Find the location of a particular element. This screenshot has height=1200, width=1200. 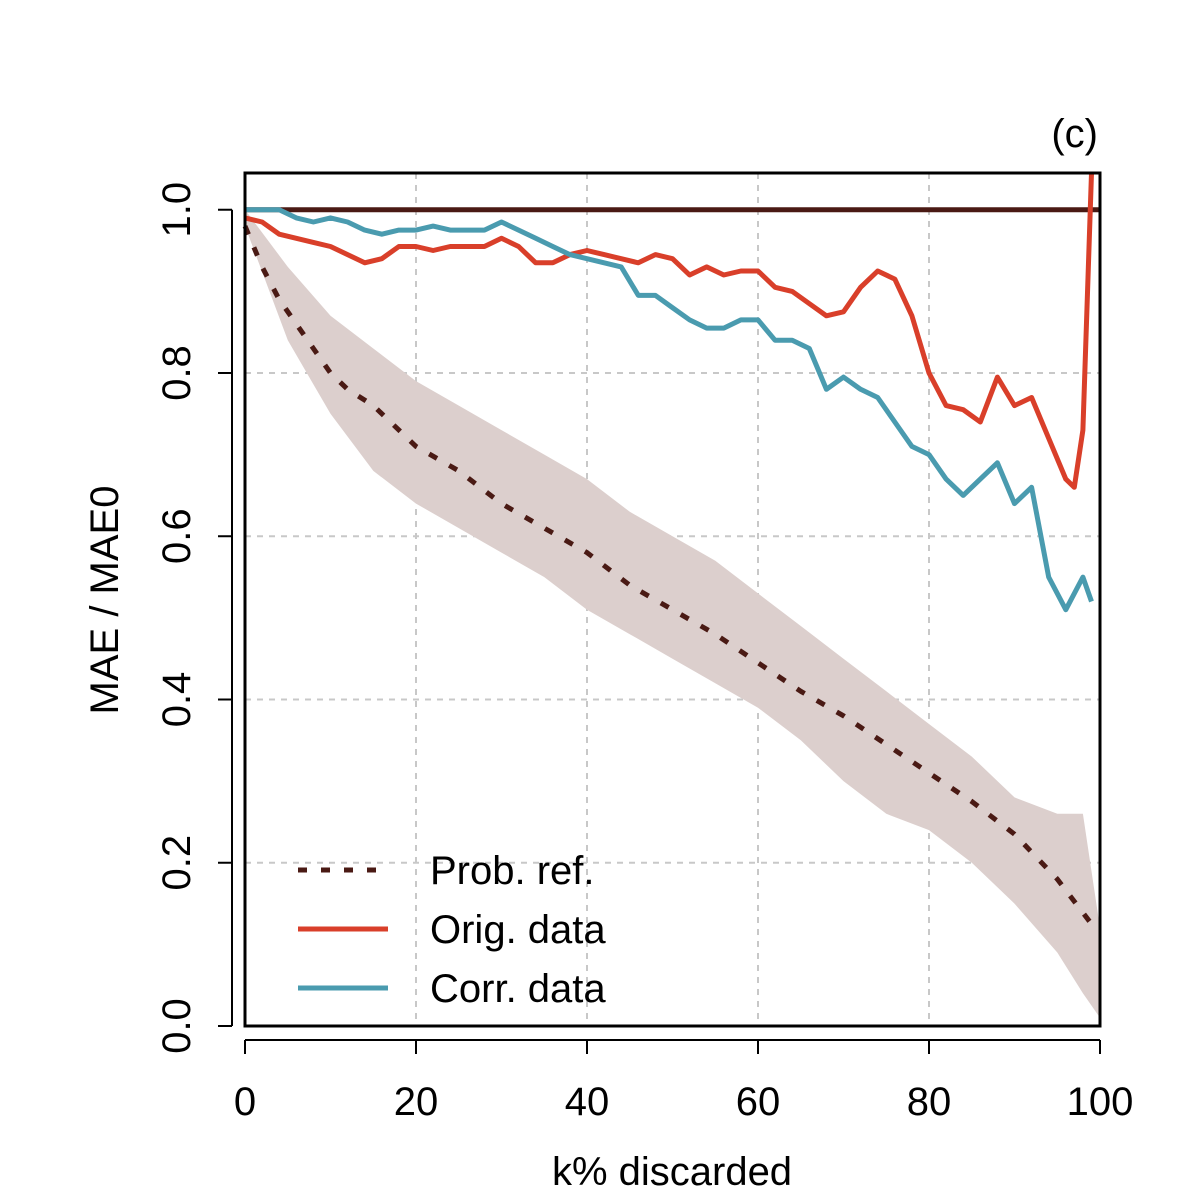

y-tick-label: 1.0 is located at coordinates (177, 210).